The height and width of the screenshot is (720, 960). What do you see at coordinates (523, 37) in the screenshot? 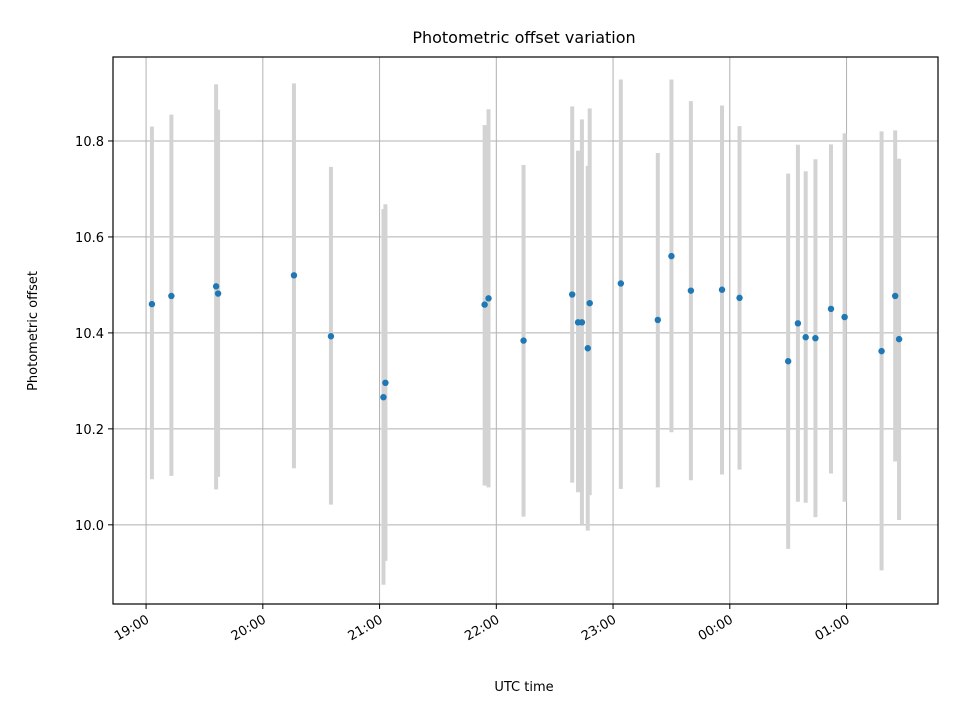
I see `chart-title: Photometric offset variation` at bounding box center [523, 37].